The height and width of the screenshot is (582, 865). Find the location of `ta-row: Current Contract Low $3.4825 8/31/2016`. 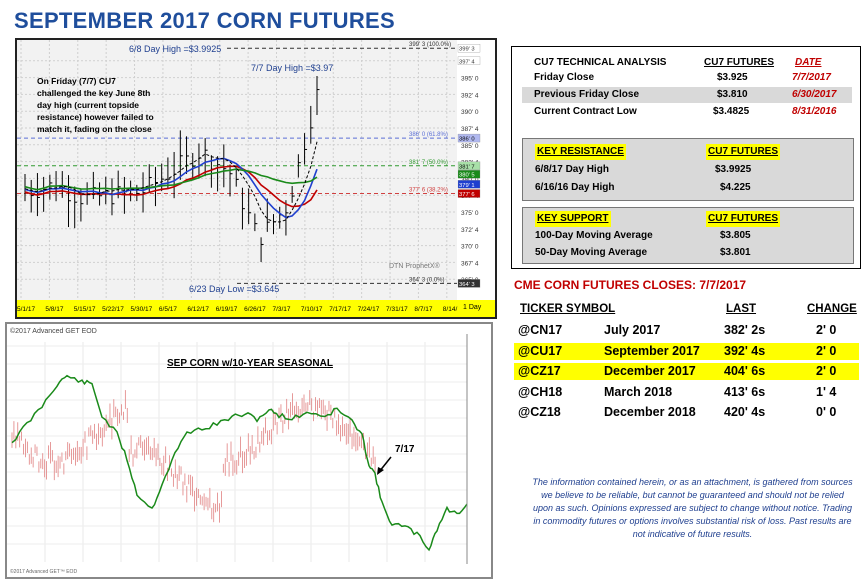

ta-row: Current Contract Low $3.4825 8/31/2016 is located at coordinates (686, 112).